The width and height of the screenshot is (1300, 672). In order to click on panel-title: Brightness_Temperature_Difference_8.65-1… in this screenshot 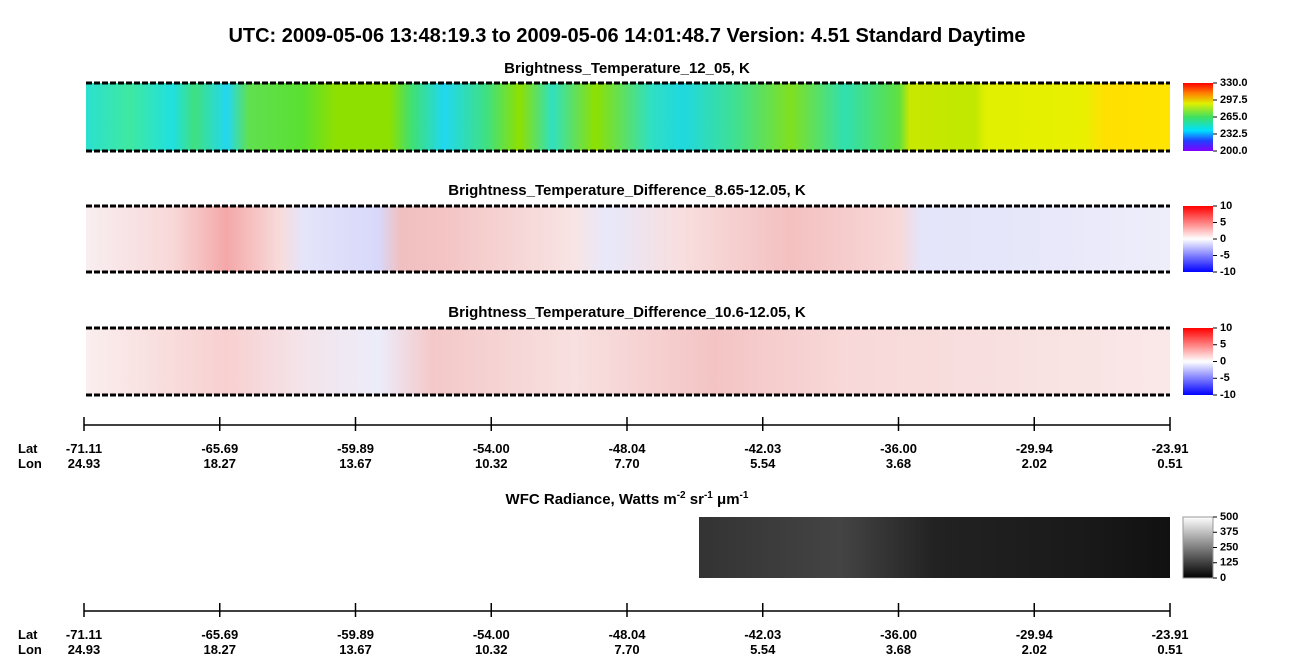, I will do `click(627, 190)`.